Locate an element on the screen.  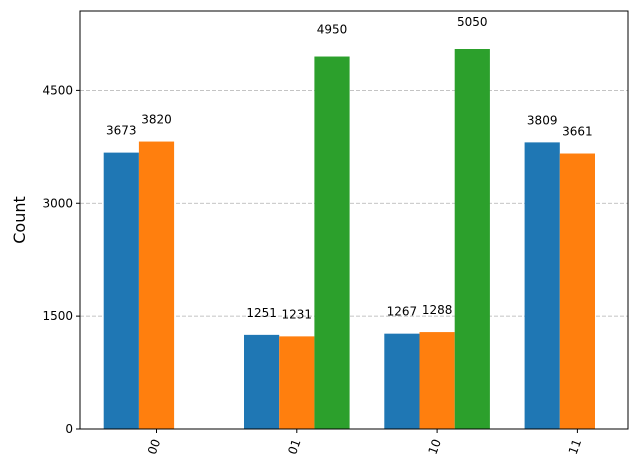
data-label: 3809 is located at coordinates (542, 120).